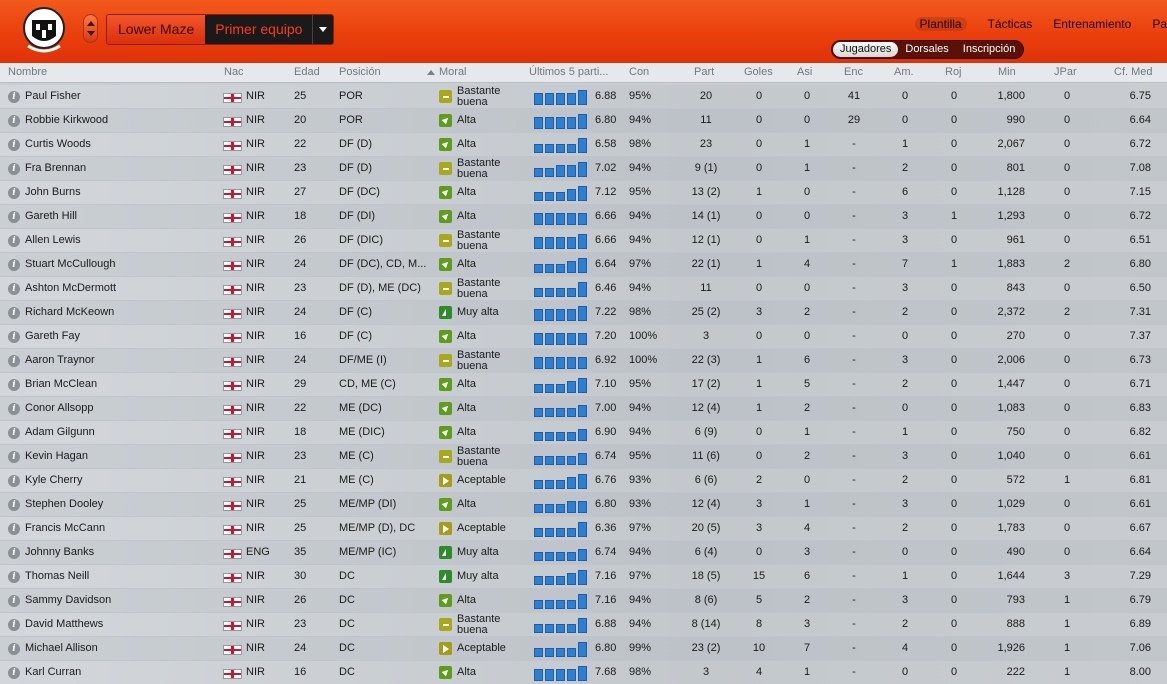  Describe the element at coordinates (68, 600) in the screenshot. I see `player-name: Sammy Davidson` at that location.